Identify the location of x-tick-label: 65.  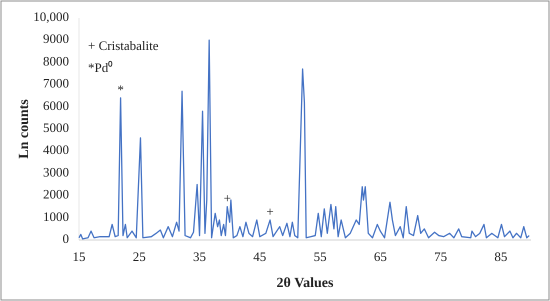
(380, 256).